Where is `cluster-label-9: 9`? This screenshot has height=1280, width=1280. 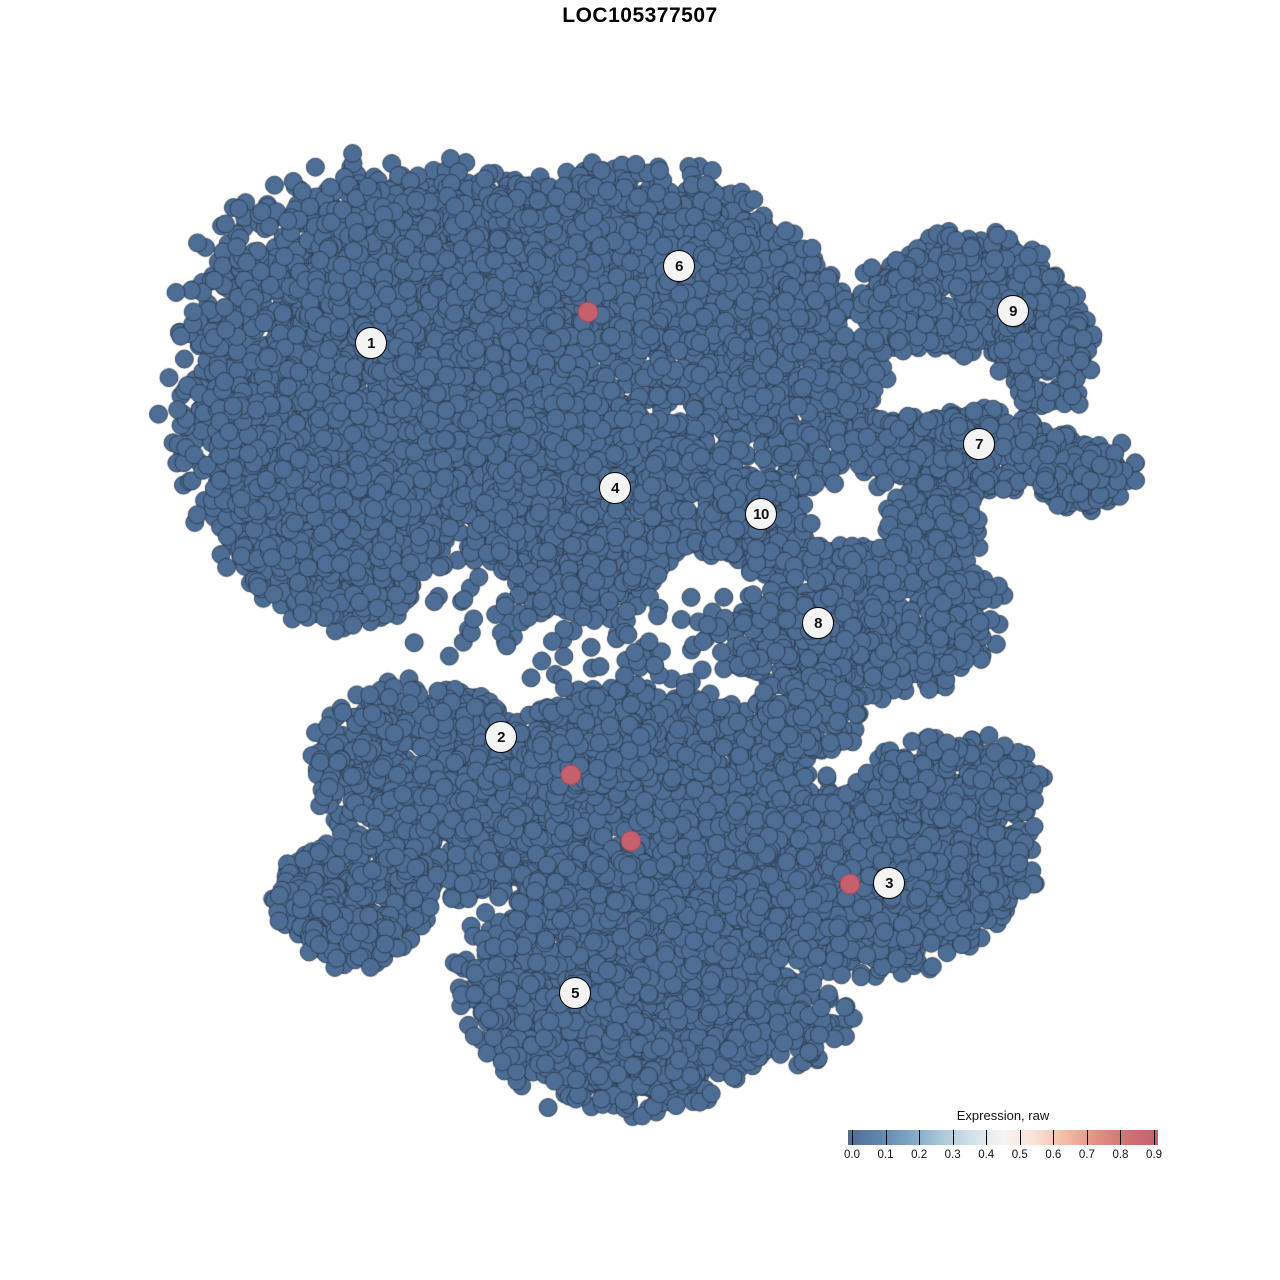
cluster-label-9: 9 is located at coordinates (1013, 311).